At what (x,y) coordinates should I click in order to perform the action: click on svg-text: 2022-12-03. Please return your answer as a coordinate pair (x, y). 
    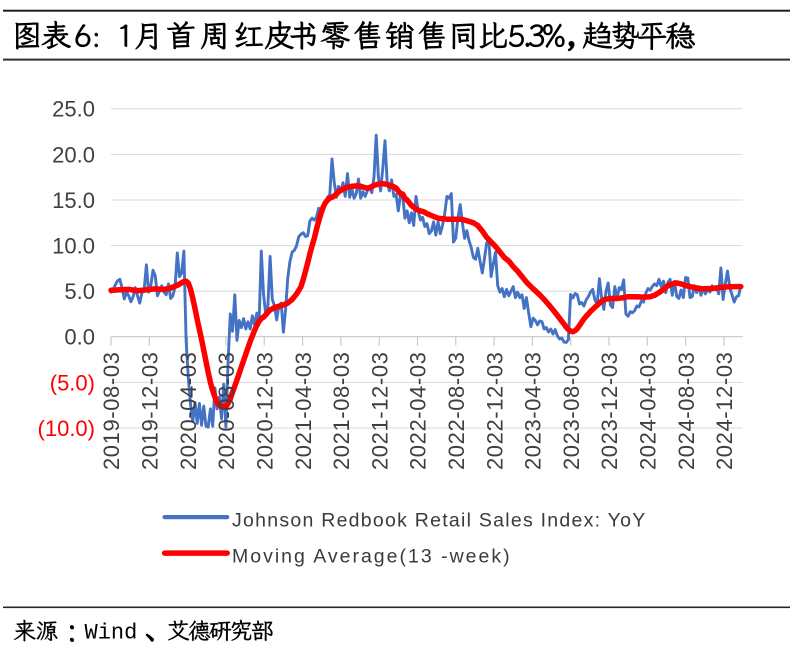
    Looking at the image, I should click on (494, 411).